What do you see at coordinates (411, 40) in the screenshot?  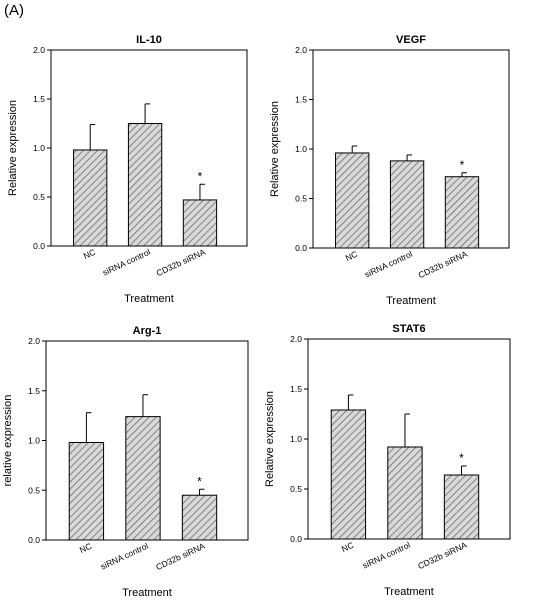 I see `chart-title: VEGF` at bounding box center [411, 40].